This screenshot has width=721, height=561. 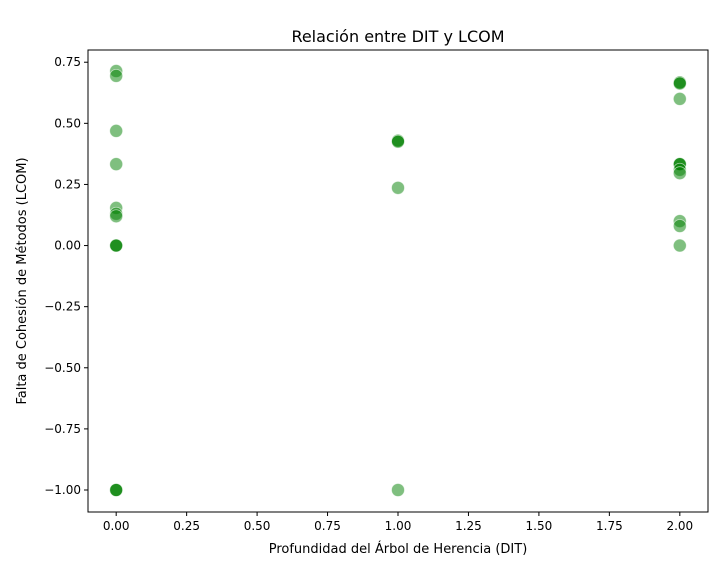 What do you see at coordinates (397, 36) in the screenshot?
I see `chart-title: Relación entre DIT y LCOM` at bounding box center [397, 36].